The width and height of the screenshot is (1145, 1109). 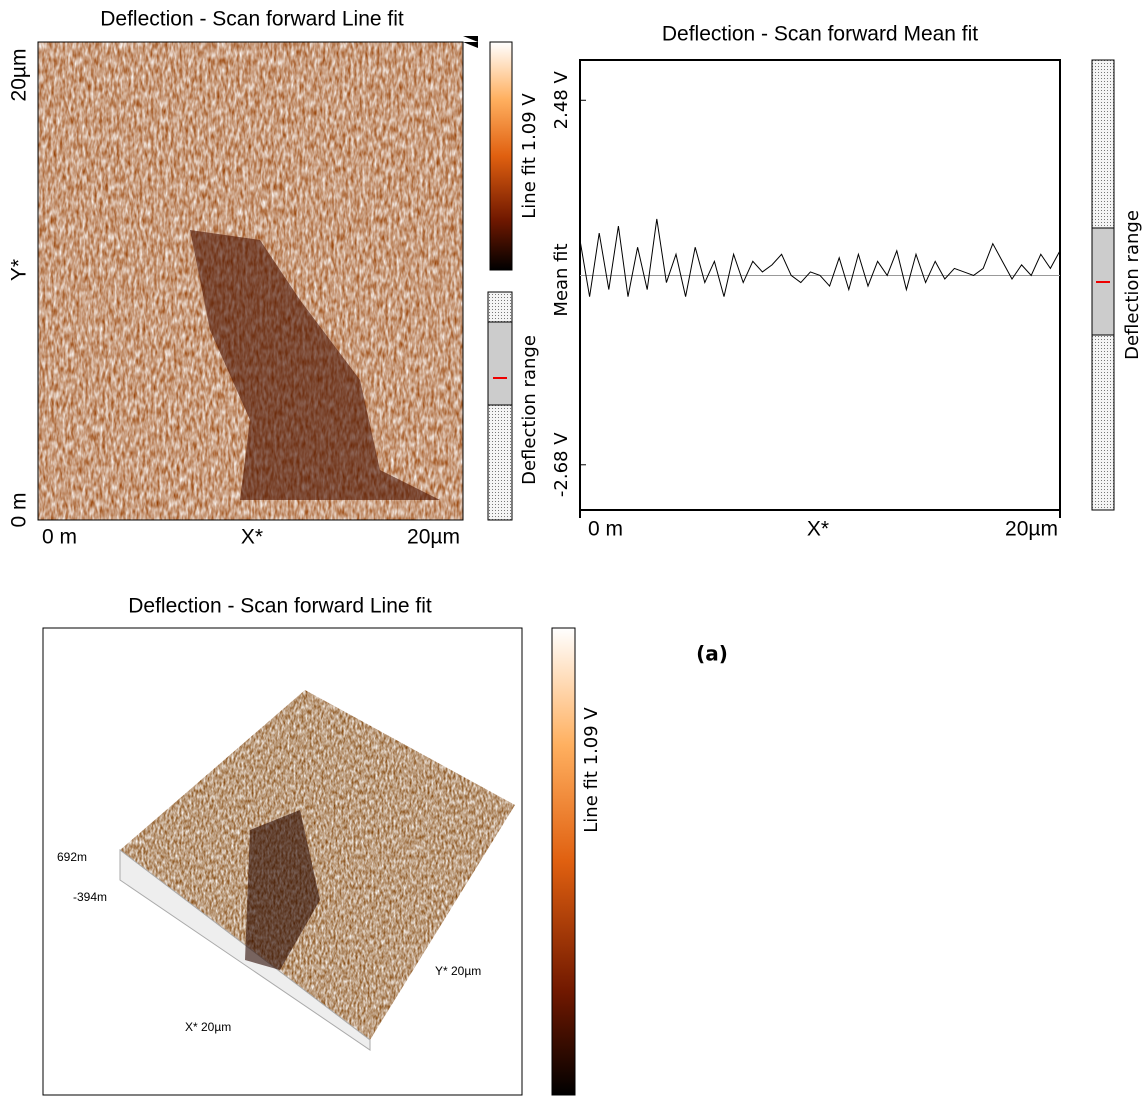 What do you see at coordinates (605, 529) in the screenshot?
I see `x-tick-label: 0 m` at bounding box center [605, 529].